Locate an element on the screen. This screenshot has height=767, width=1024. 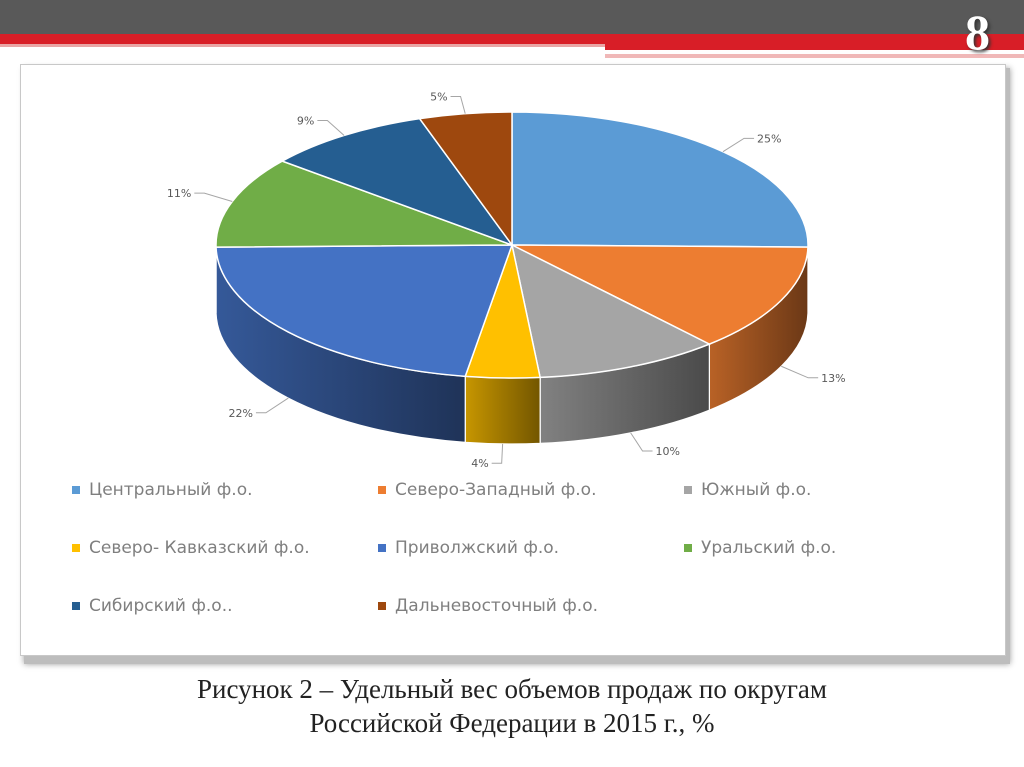
header-pink-line is located at coordinates (302, 45).